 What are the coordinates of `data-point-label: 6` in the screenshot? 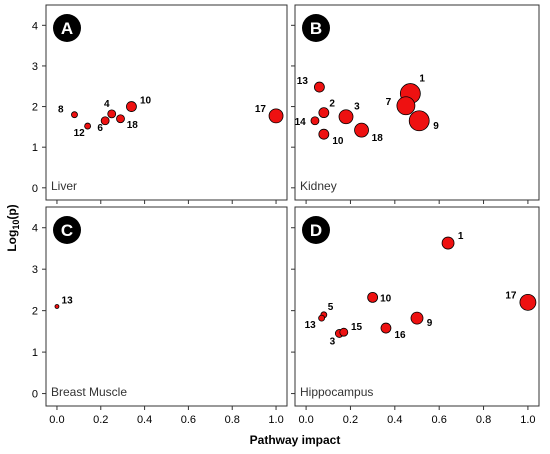 It's located at (100, 128).